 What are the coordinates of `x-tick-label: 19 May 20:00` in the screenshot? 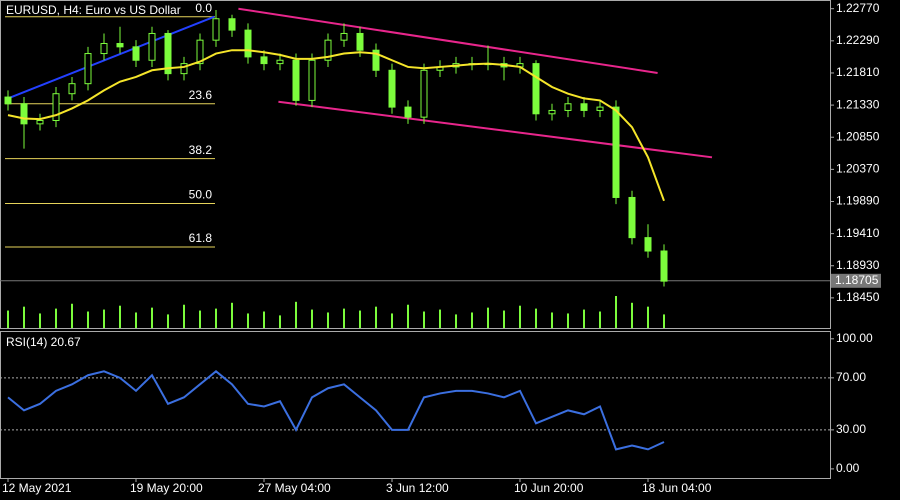 It's located at (166, 488).